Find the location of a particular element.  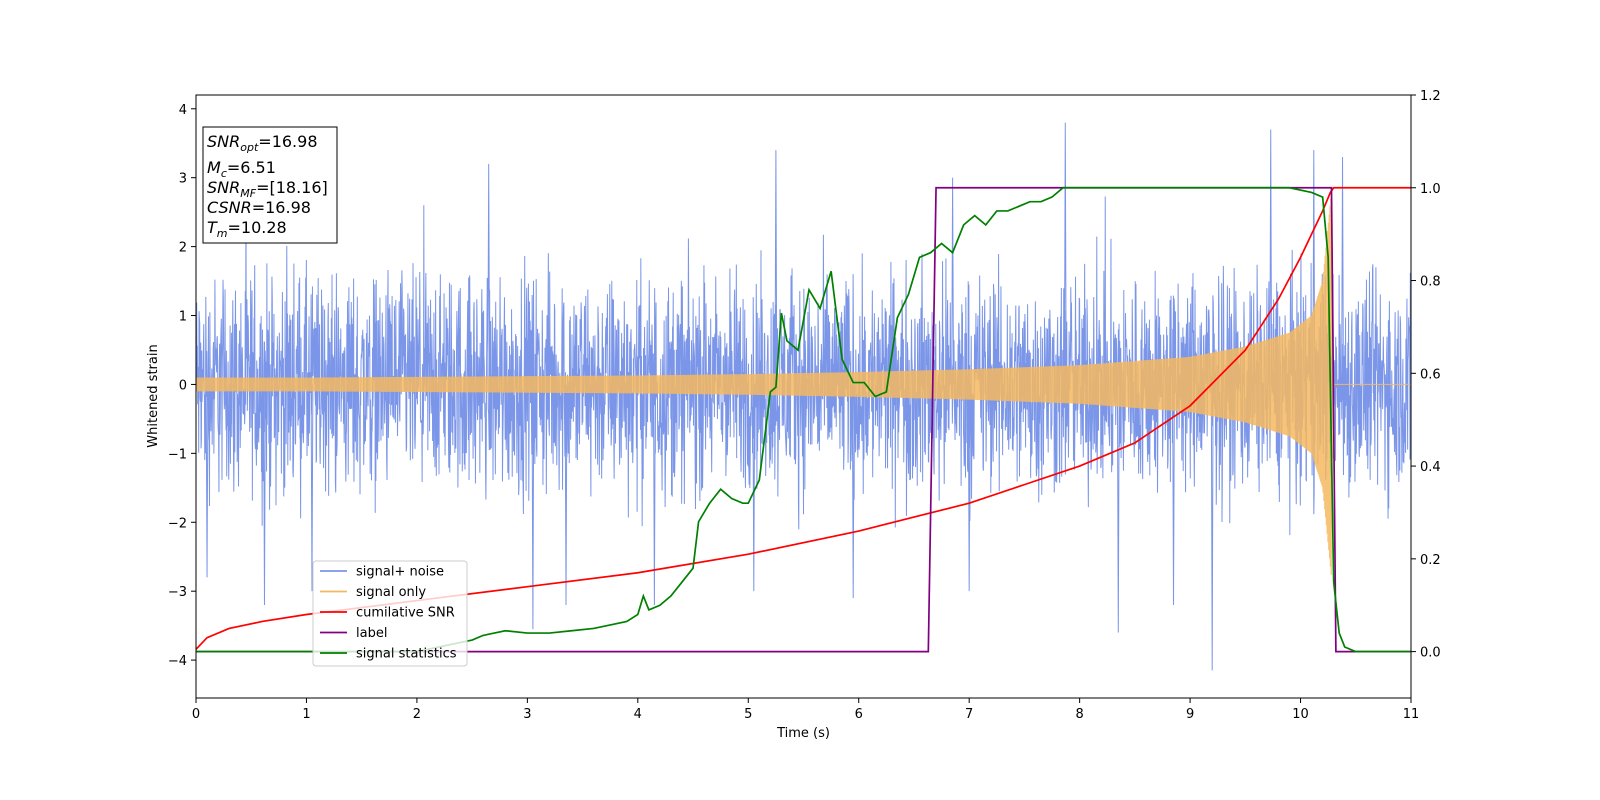

x-tick-label: 5 is located at coordinates (748, 714).